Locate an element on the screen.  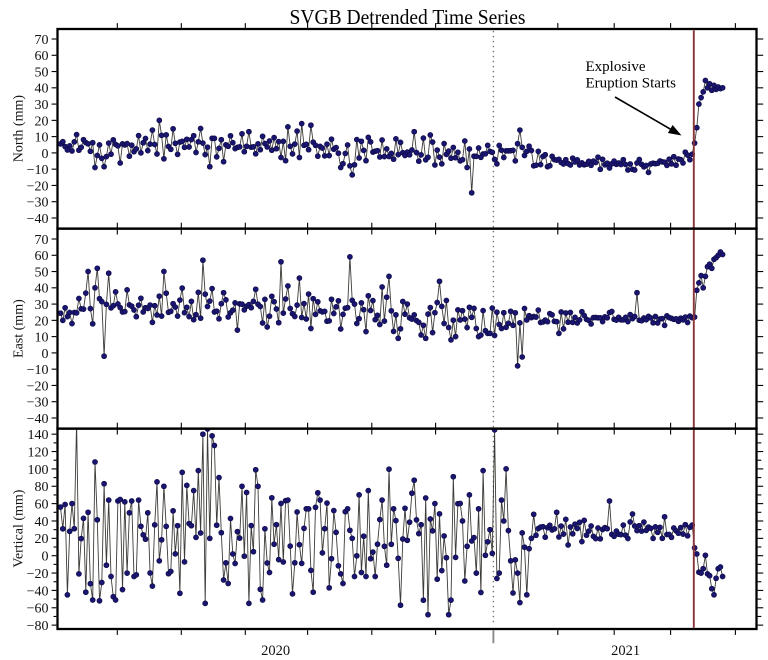
svg-text: North (mm) is located at coordinates (19, 129).